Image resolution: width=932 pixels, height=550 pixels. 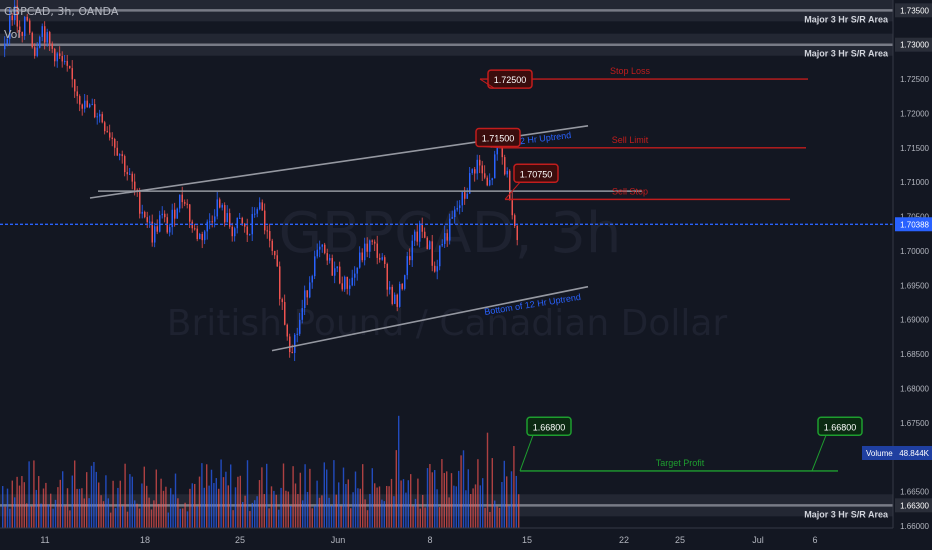 I want to click on volume-tag, so click(x=897, y=453).